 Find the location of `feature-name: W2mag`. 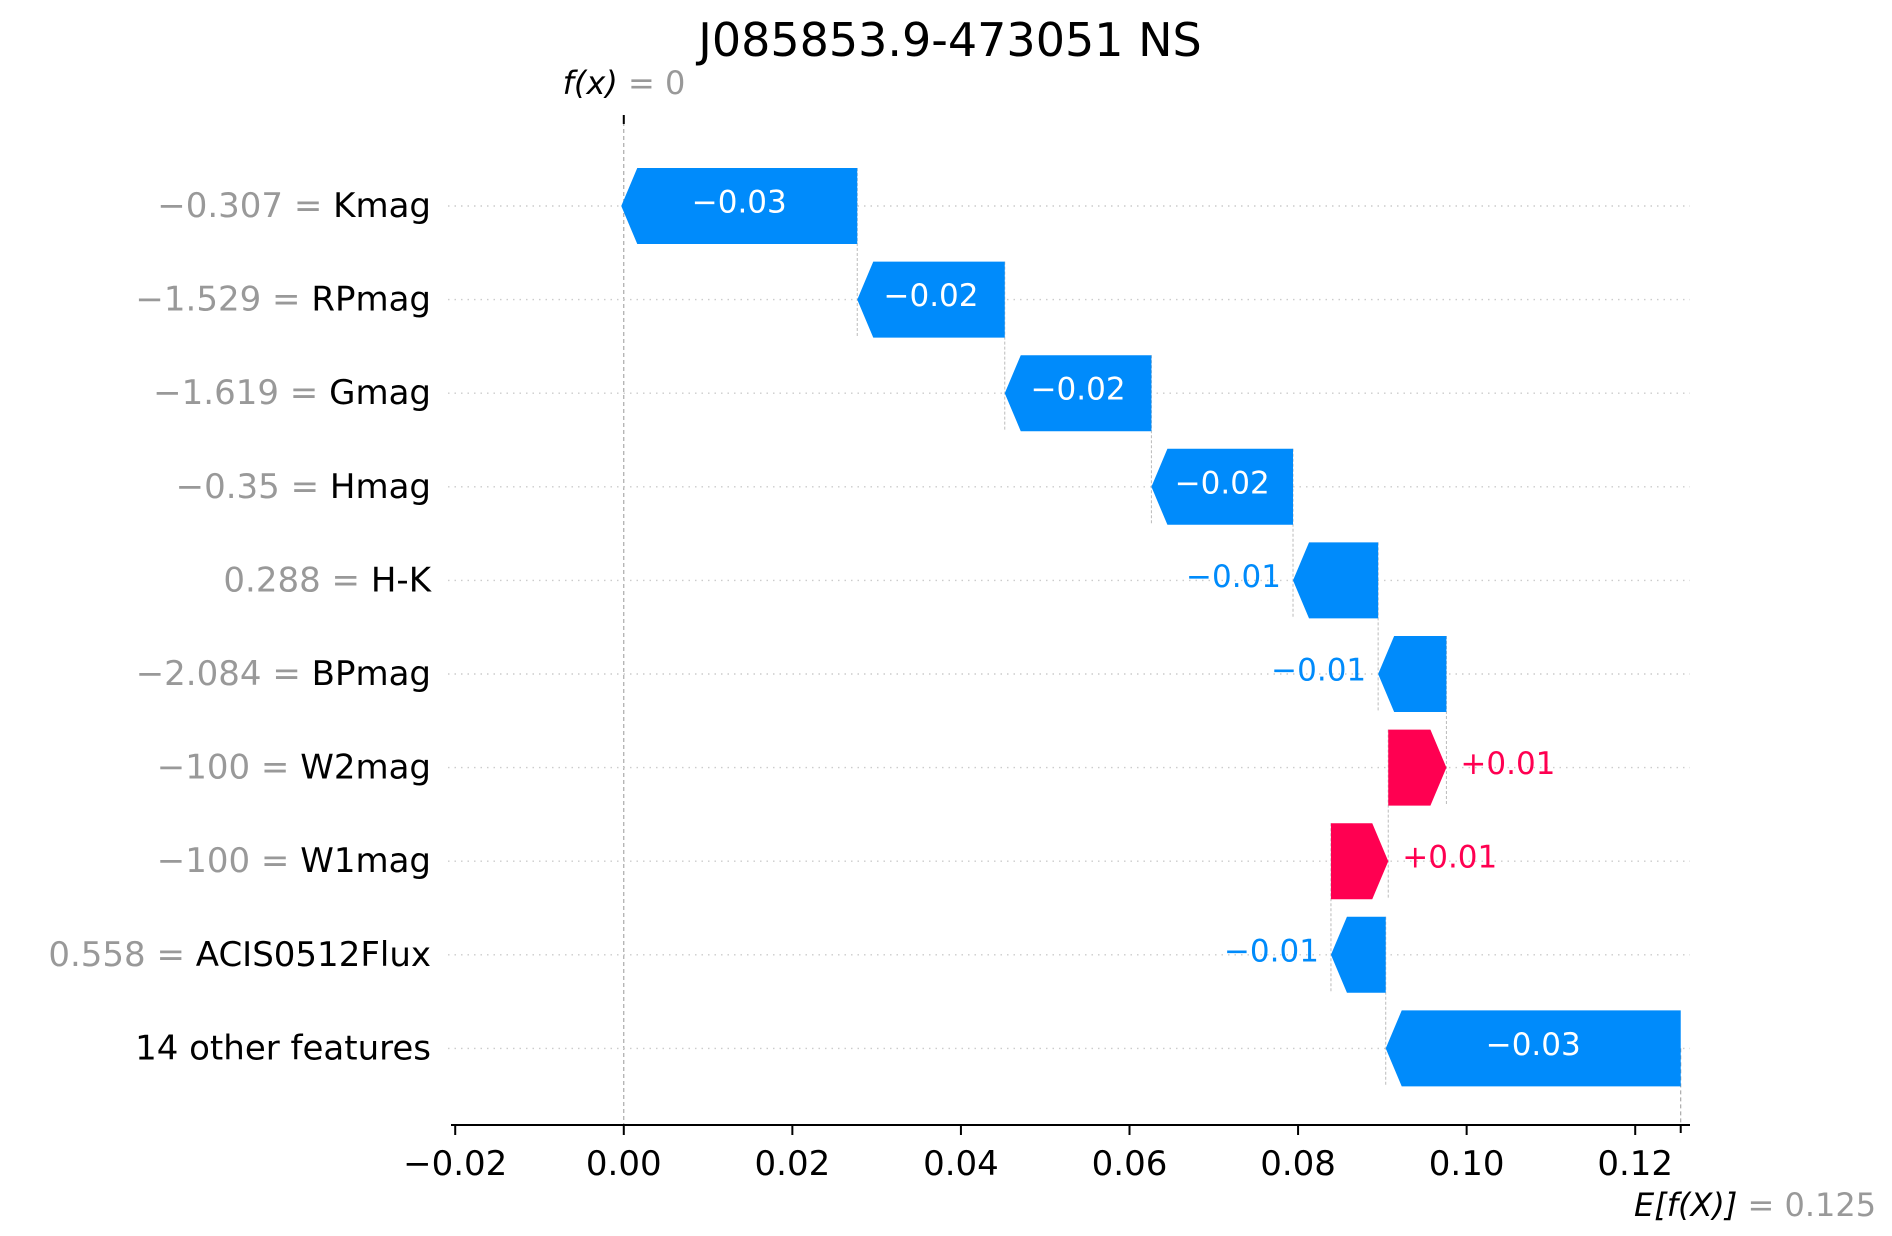

feature-name: W2mag is located at coordinates (365, 768).